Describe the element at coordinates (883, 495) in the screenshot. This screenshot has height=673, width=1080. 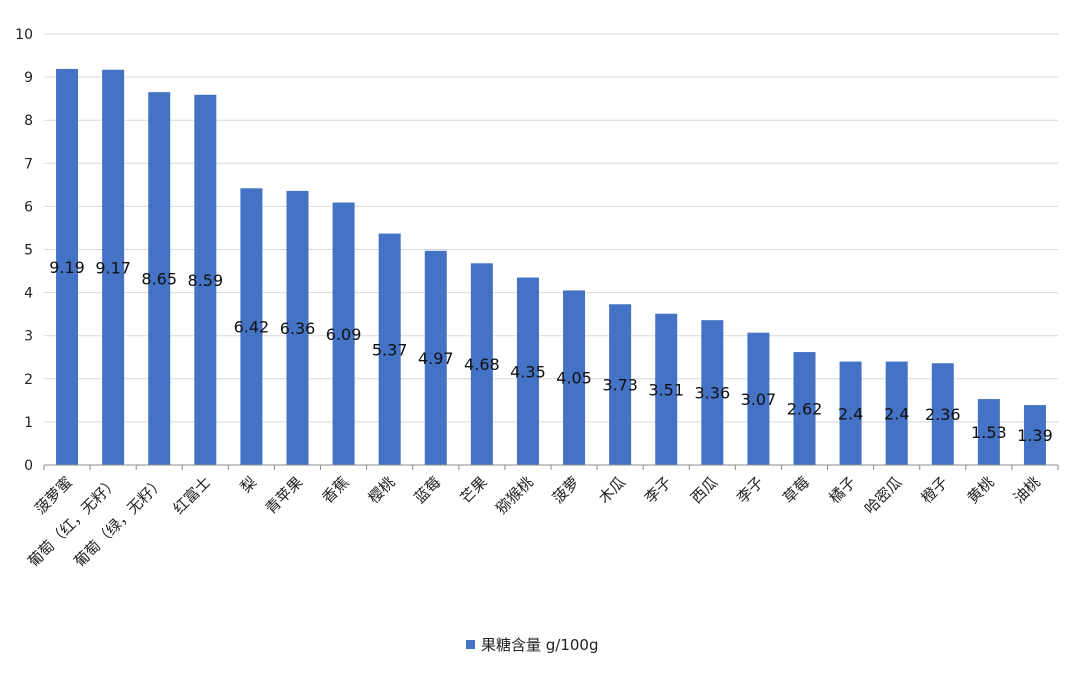
I see `category-label: 哈密瓜` at that location.